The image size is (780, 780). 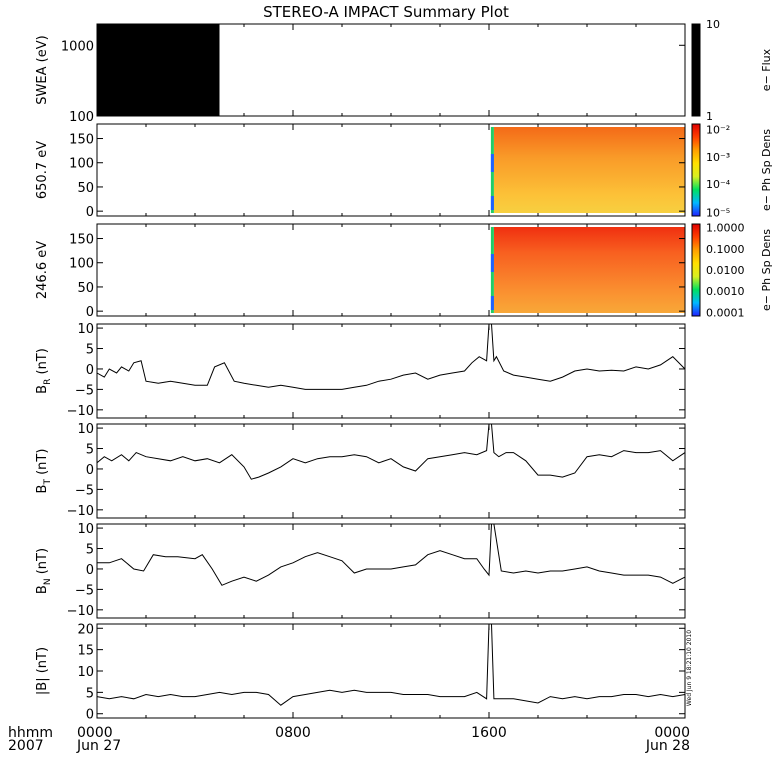 I want to click on chart-title: STEREO-A IMPACT Summary Plot, so click(x=386, y=12).